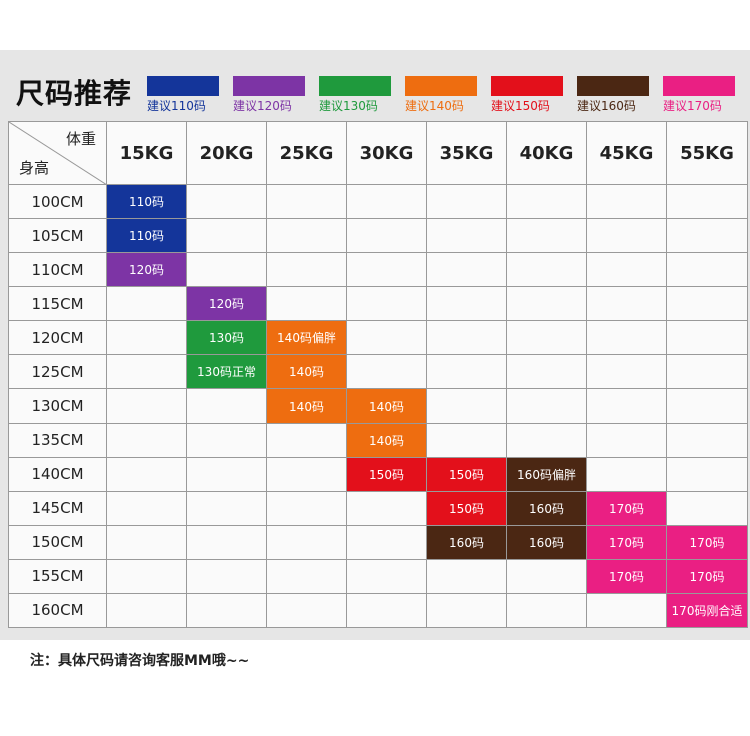  Describe the element at coordinates (80, 139) in the screenshot. I see `weight-axis-label: 体重` at that location.